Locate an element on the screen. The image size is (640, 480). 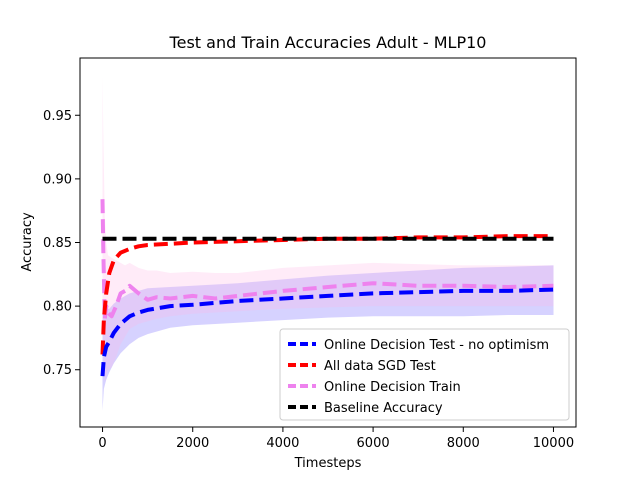
x-axis-label: Timesteps is located at coordinates (328, 463).